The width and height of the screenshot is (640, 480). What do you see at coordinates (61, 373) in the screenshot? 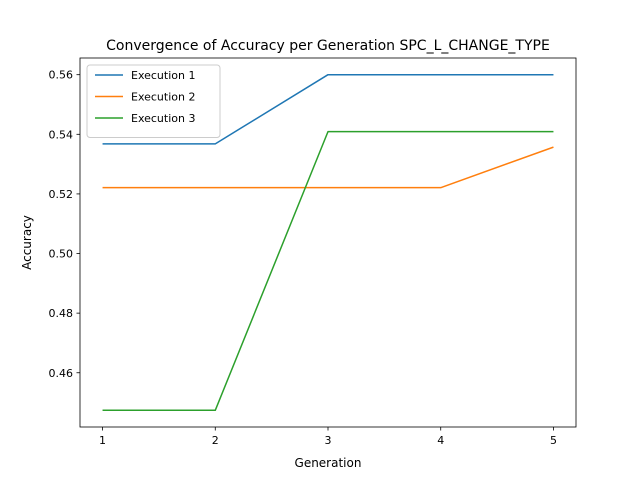
I see `y-tick-label: 0.46` at bounding box center [61, 373].